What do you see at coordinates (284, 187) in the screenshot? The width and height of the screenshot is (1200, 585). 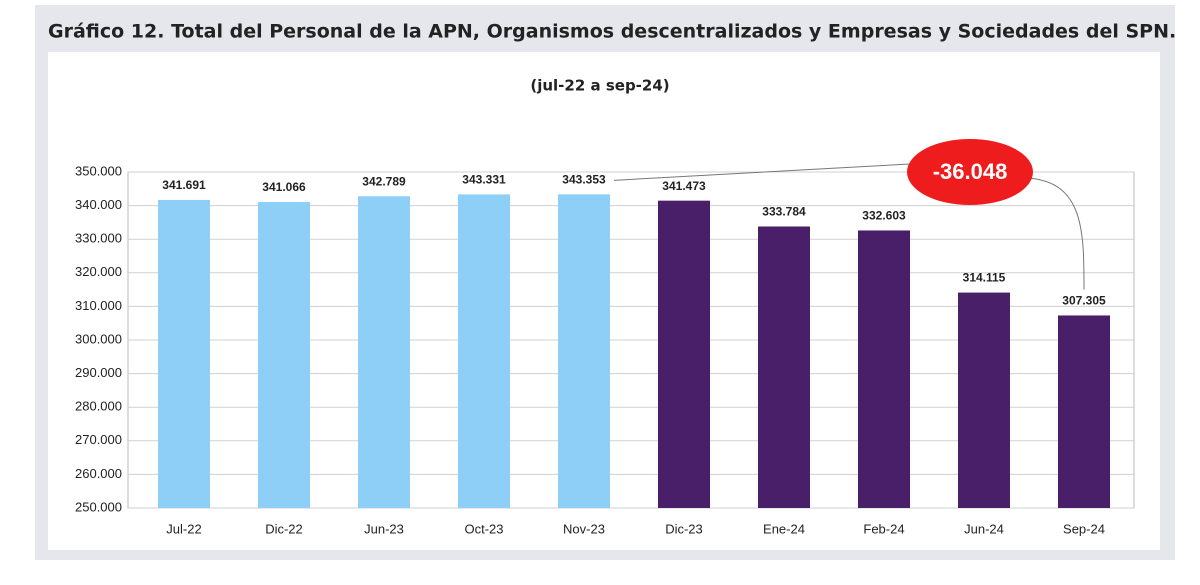 I see `value-label: 341.066` at bounding box center [284, 187].